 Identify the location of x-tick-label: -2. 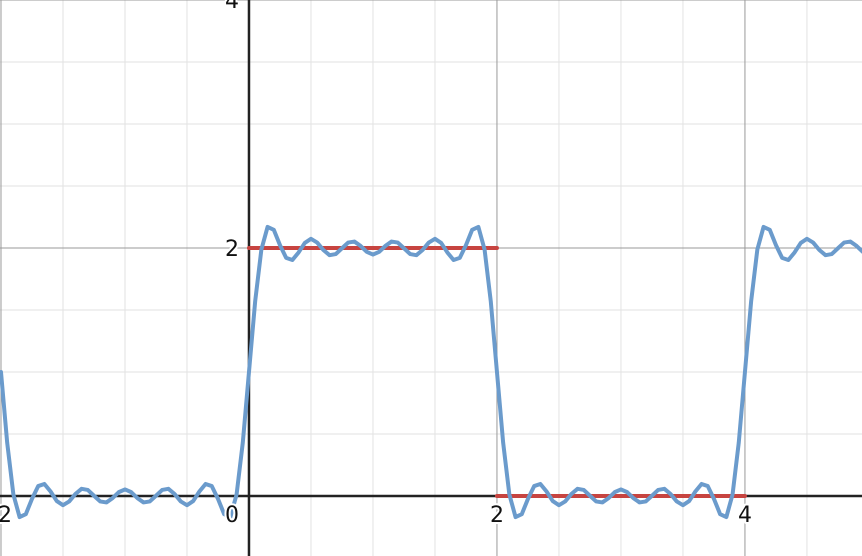
(6, 515).